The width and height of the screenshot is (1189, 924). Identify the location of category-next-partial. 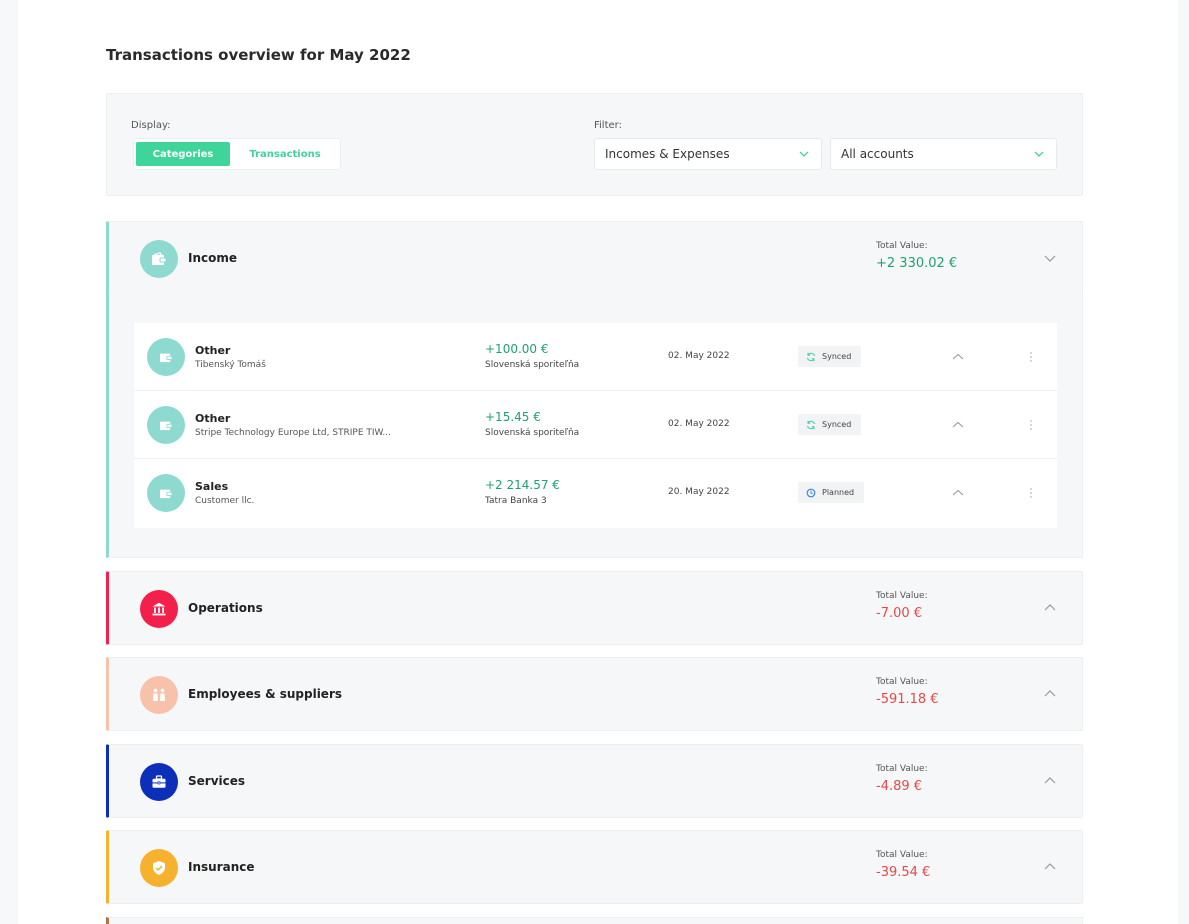
(594, 920).